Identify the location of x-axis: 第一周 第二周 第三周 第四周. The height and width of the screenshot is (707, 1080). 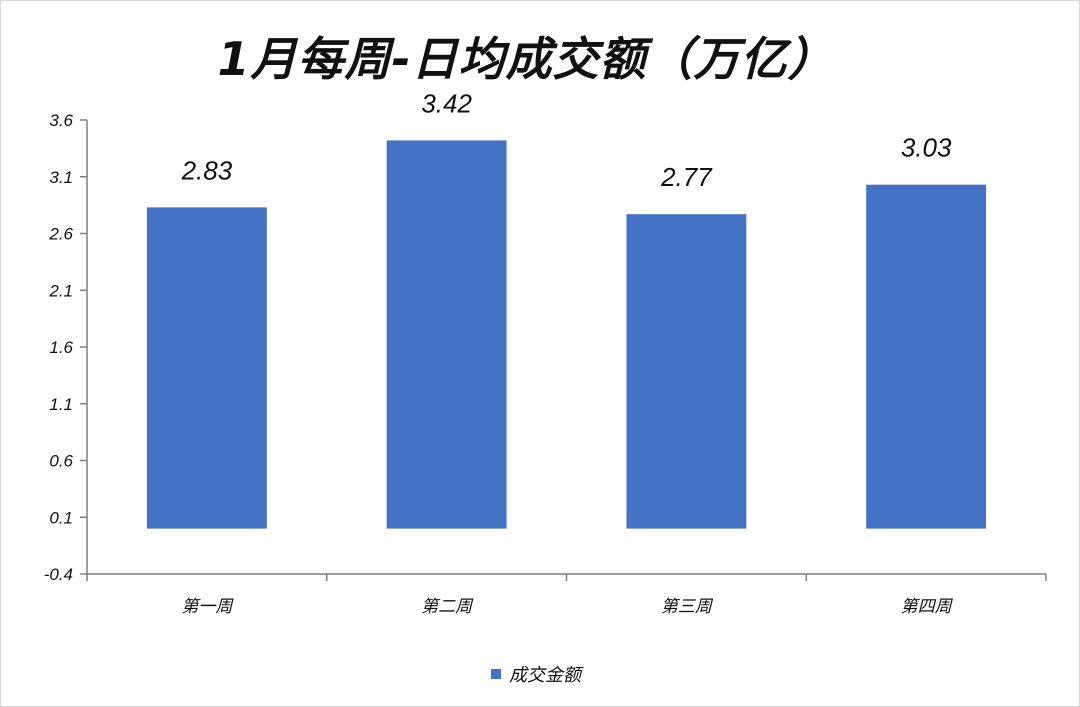
(566, 595).